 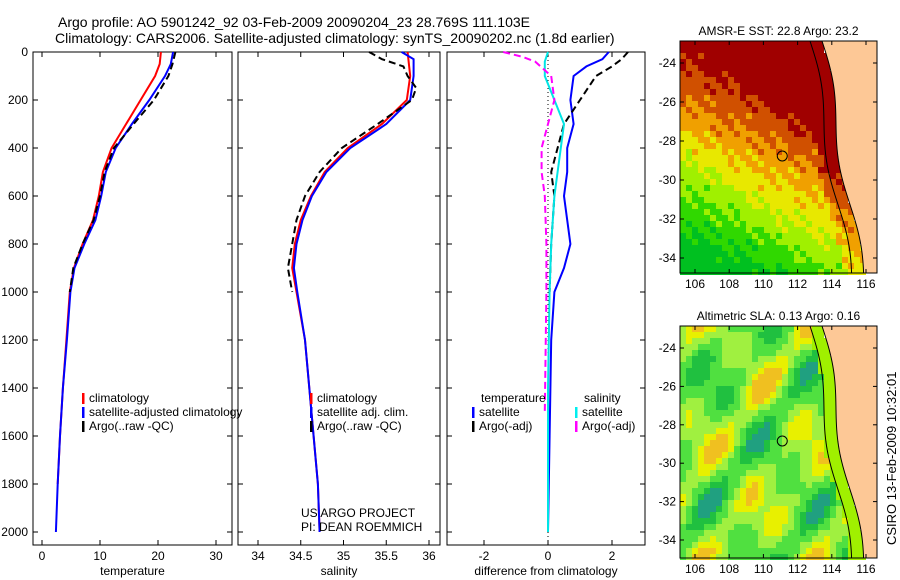 I want to click on x-tick-label: 106, so click(x=695, y=569).